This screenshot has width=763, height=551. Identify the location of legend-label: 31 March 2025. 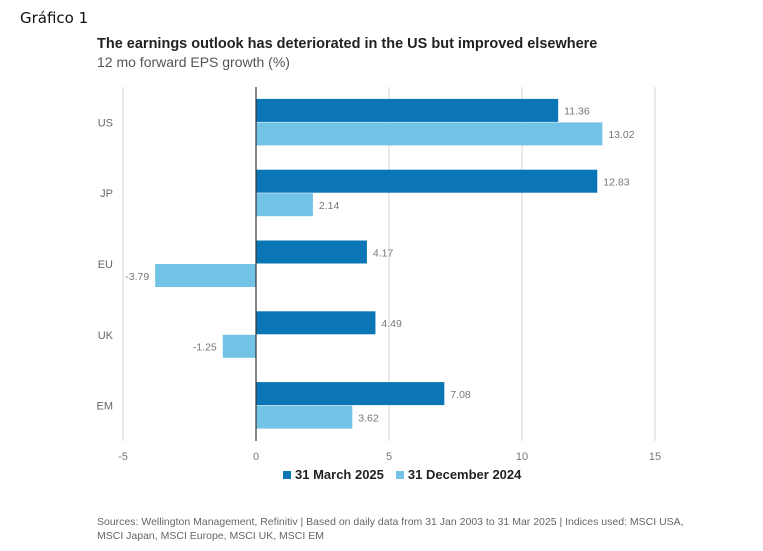
(339, 474).